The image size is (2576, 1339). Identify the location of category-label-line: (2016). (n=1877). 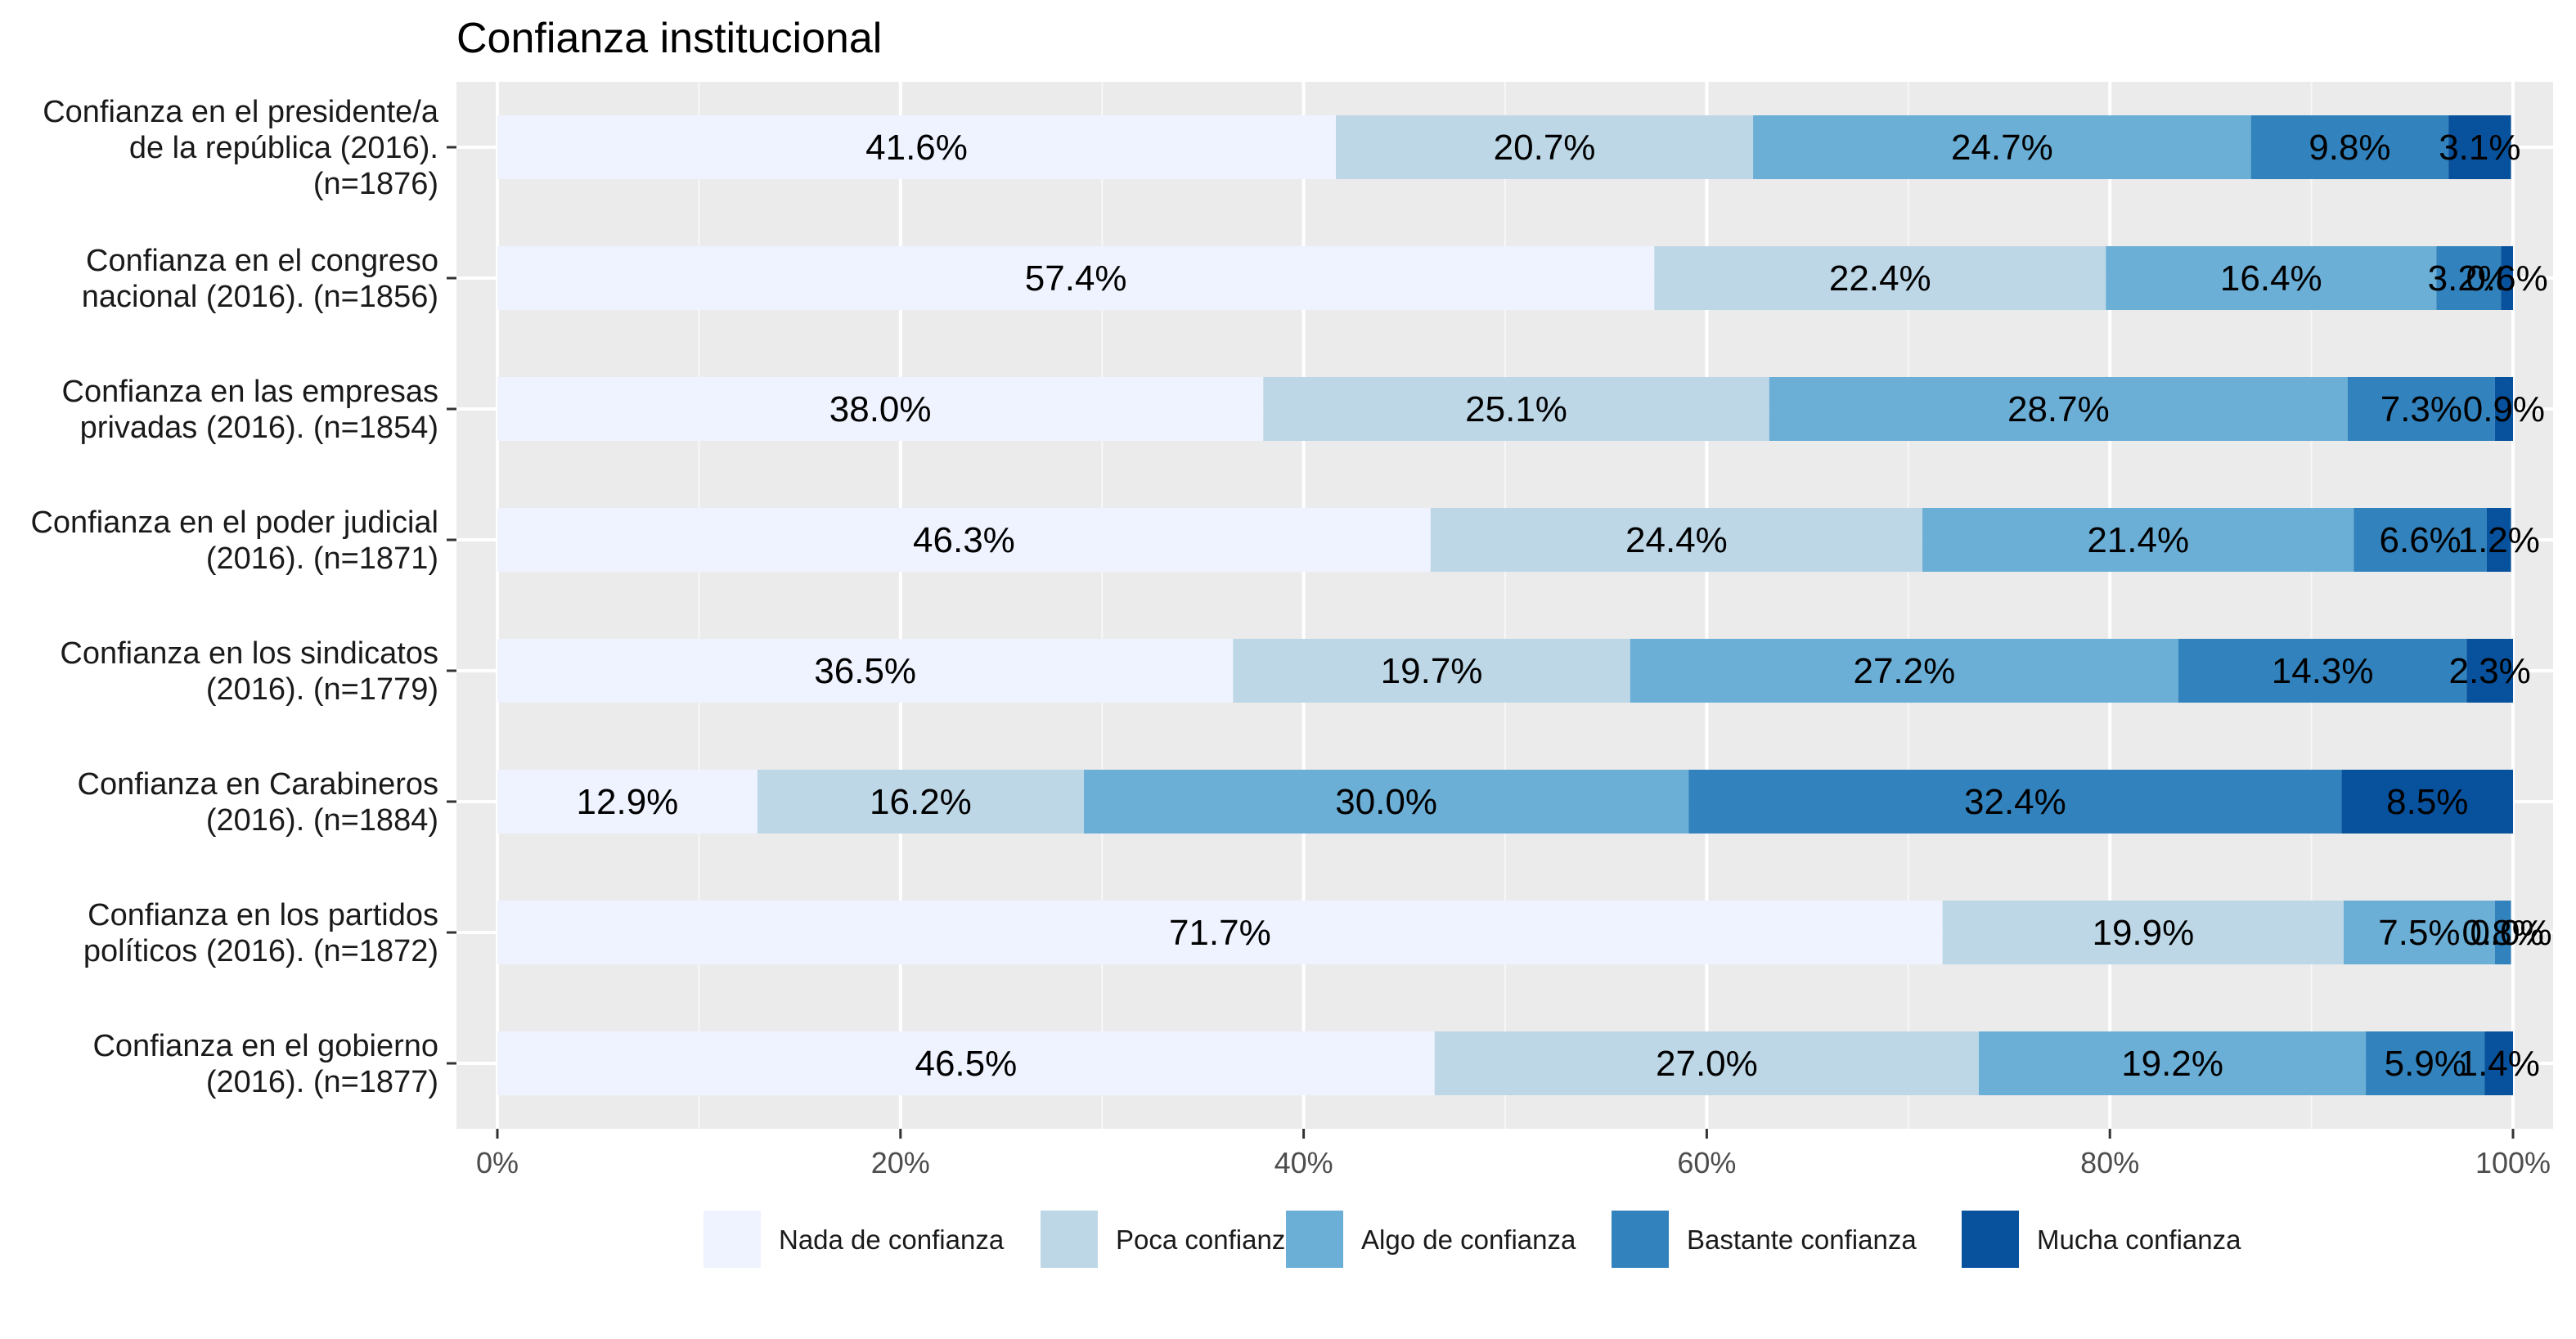
(322, 1082).